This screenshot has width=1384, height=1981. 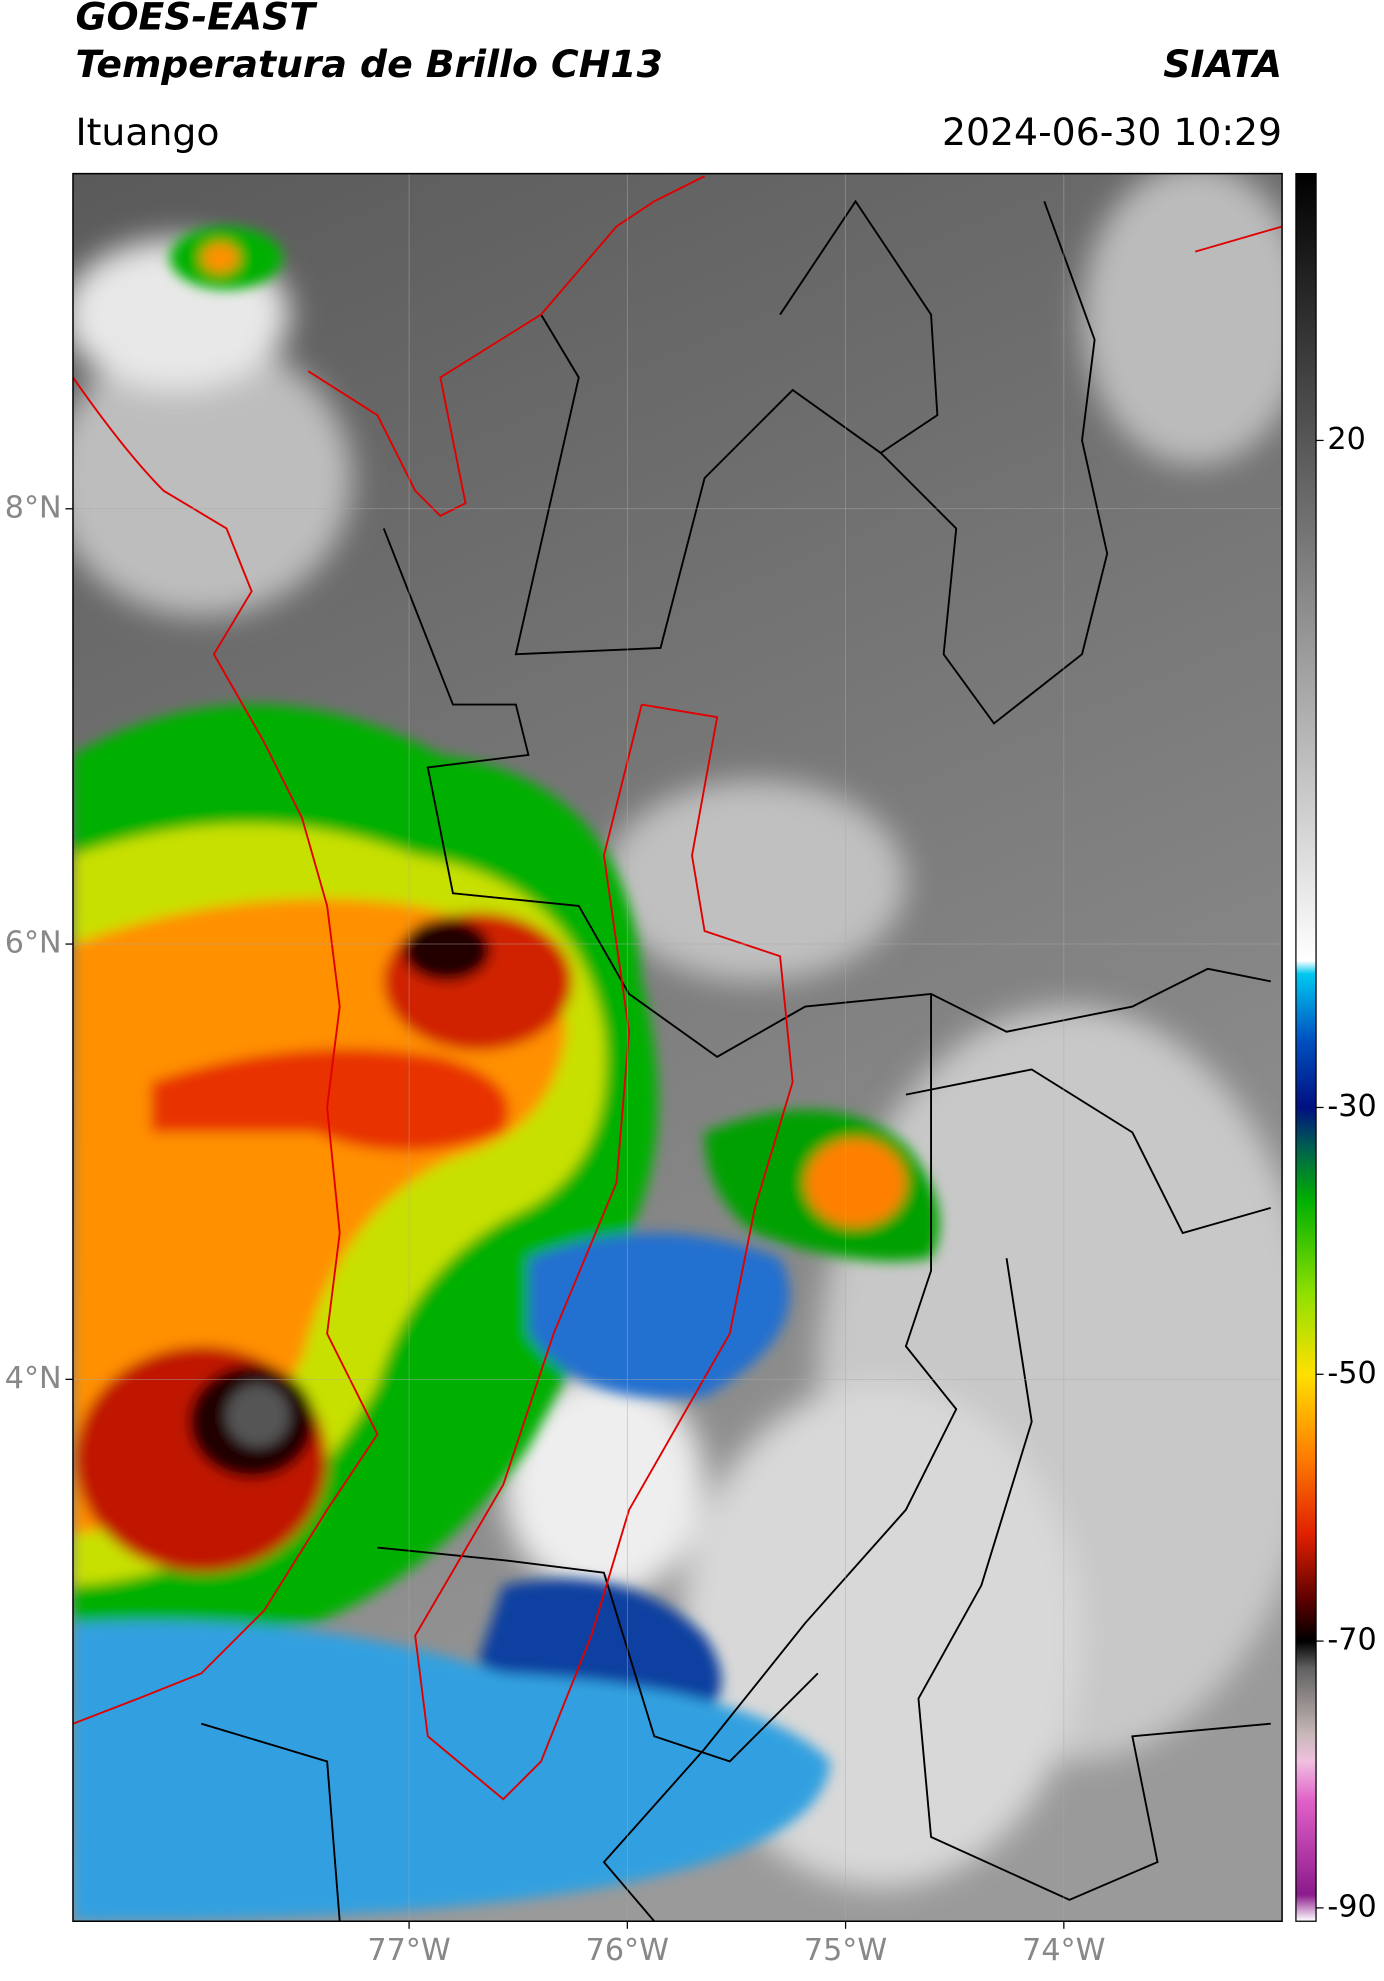 What do you see at coordinates (196, 19) in the screenshot?
I see `title: GOES-EAST` at bounding box center [196, 19].